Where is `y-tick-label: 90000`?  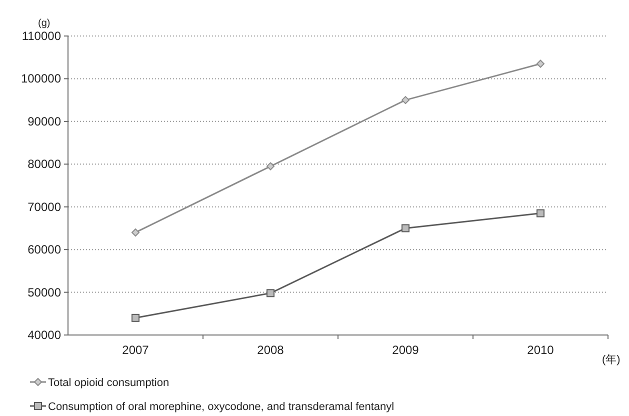
y-tick-label: 90000 is located at coordinates (45, 121).